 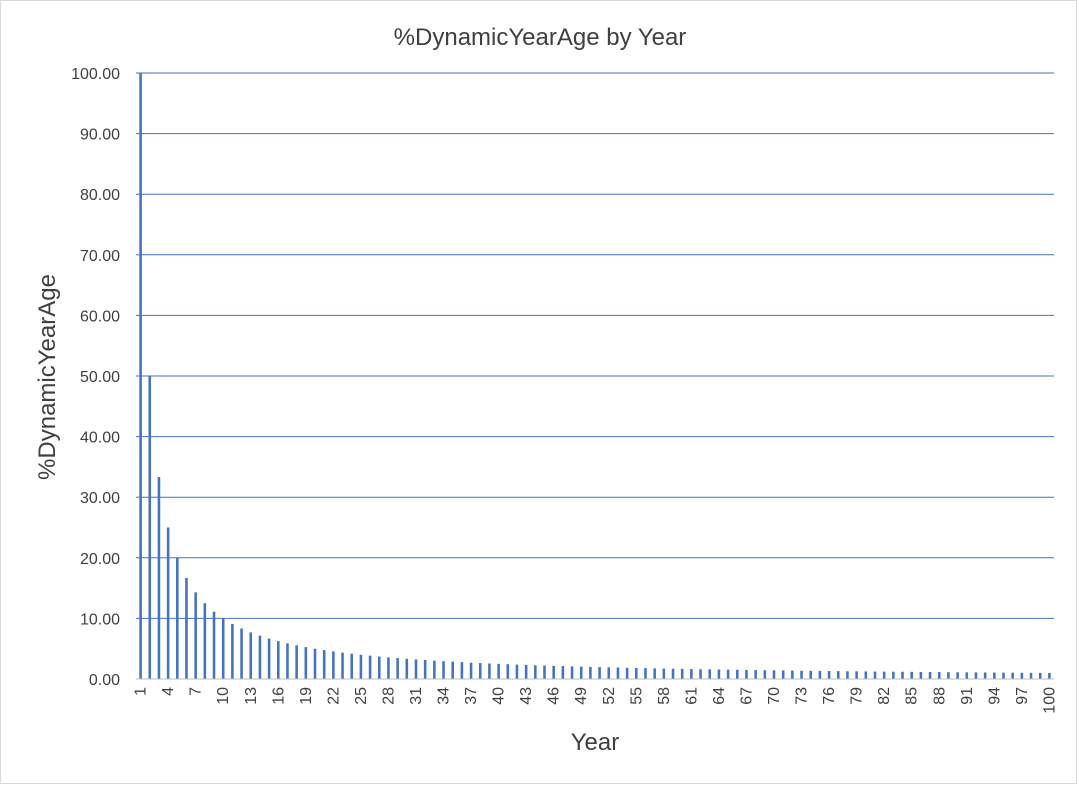 I want to click on x-tick-label: 61, so click(x=691, y=696).